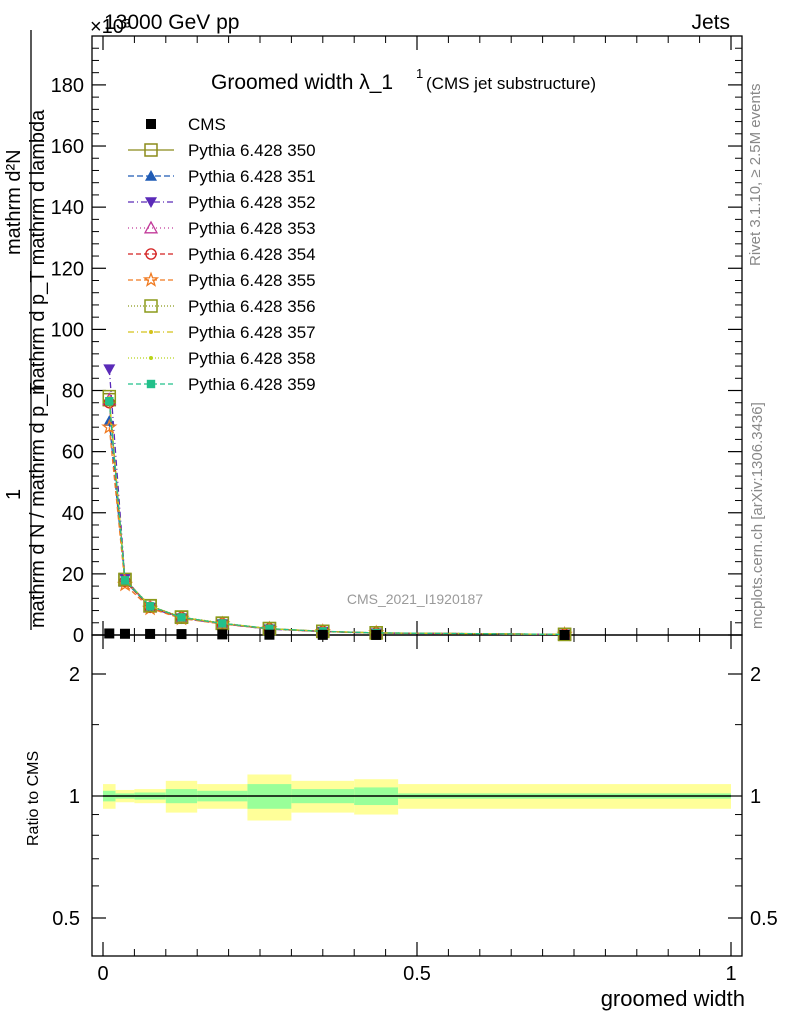  I want to click on legend-label: Pythia 6.428 356, so click(252, 306).